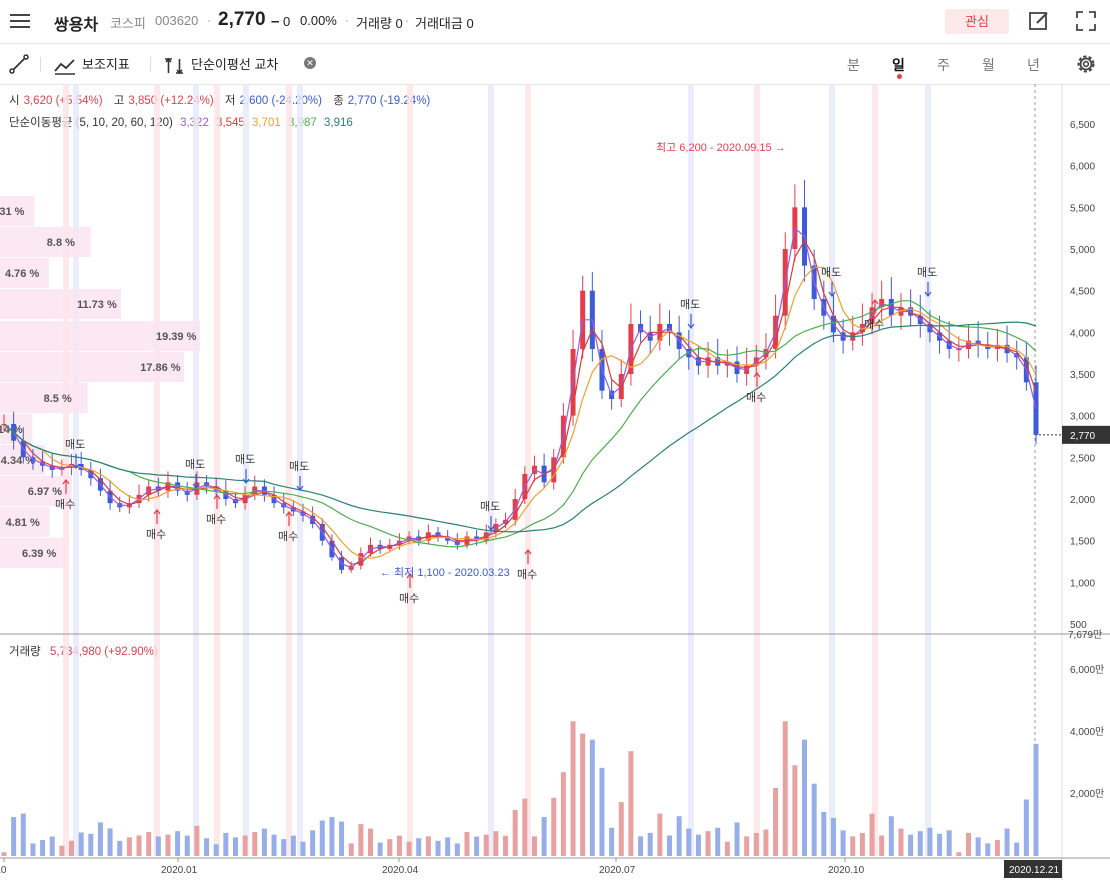  Describe the element at coordinates (1082, 167) in the screenshot. I see `y-tick-label: 6,000` at that location.